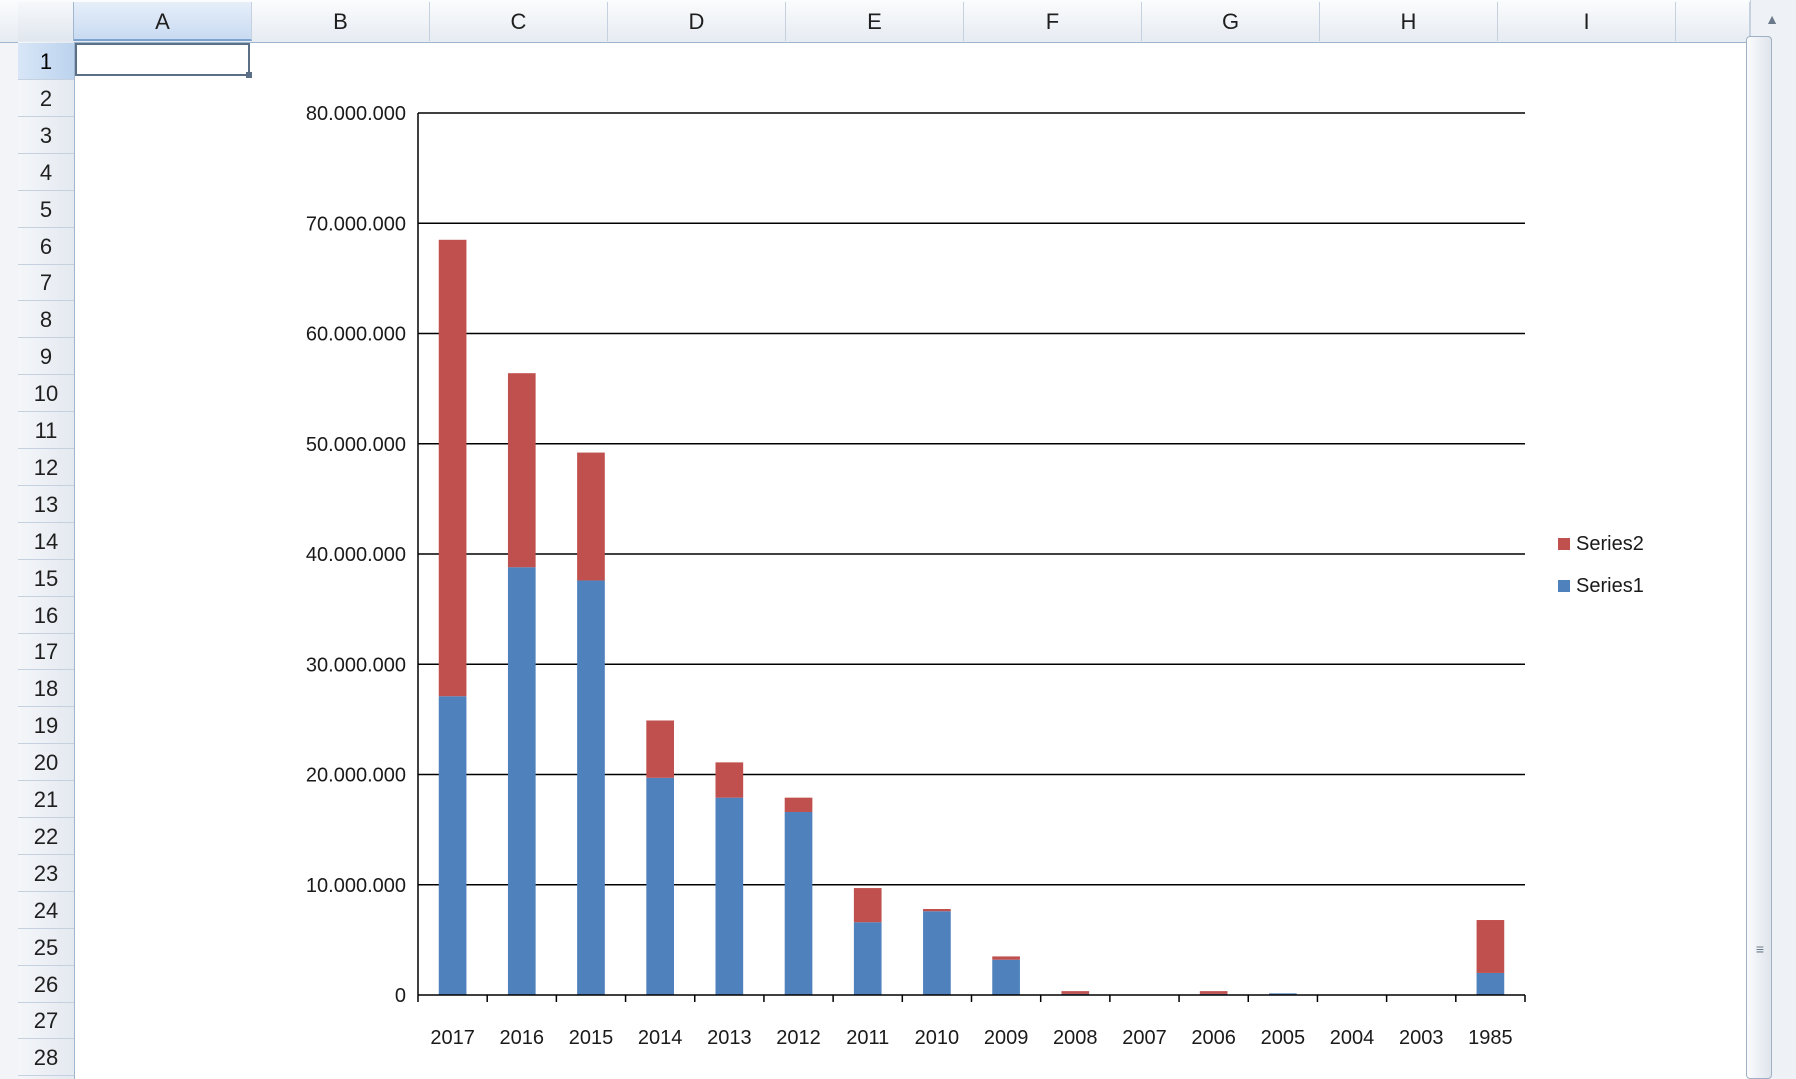  What do you see at coordinates (660, 749) in the screenshot?
I see `bar-series2-2014` at bounding box center [660, 749].